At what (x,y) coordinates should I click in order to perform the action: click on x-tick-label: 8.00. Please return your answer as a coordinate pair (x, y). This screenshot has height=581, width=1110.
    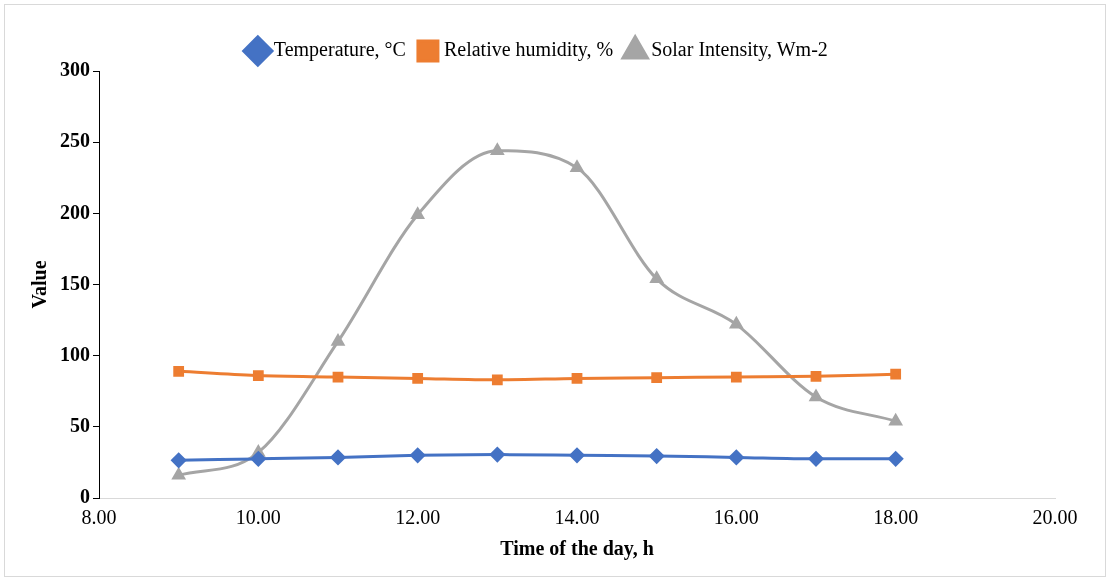
    Looking at the image, I should click on (99, 517).